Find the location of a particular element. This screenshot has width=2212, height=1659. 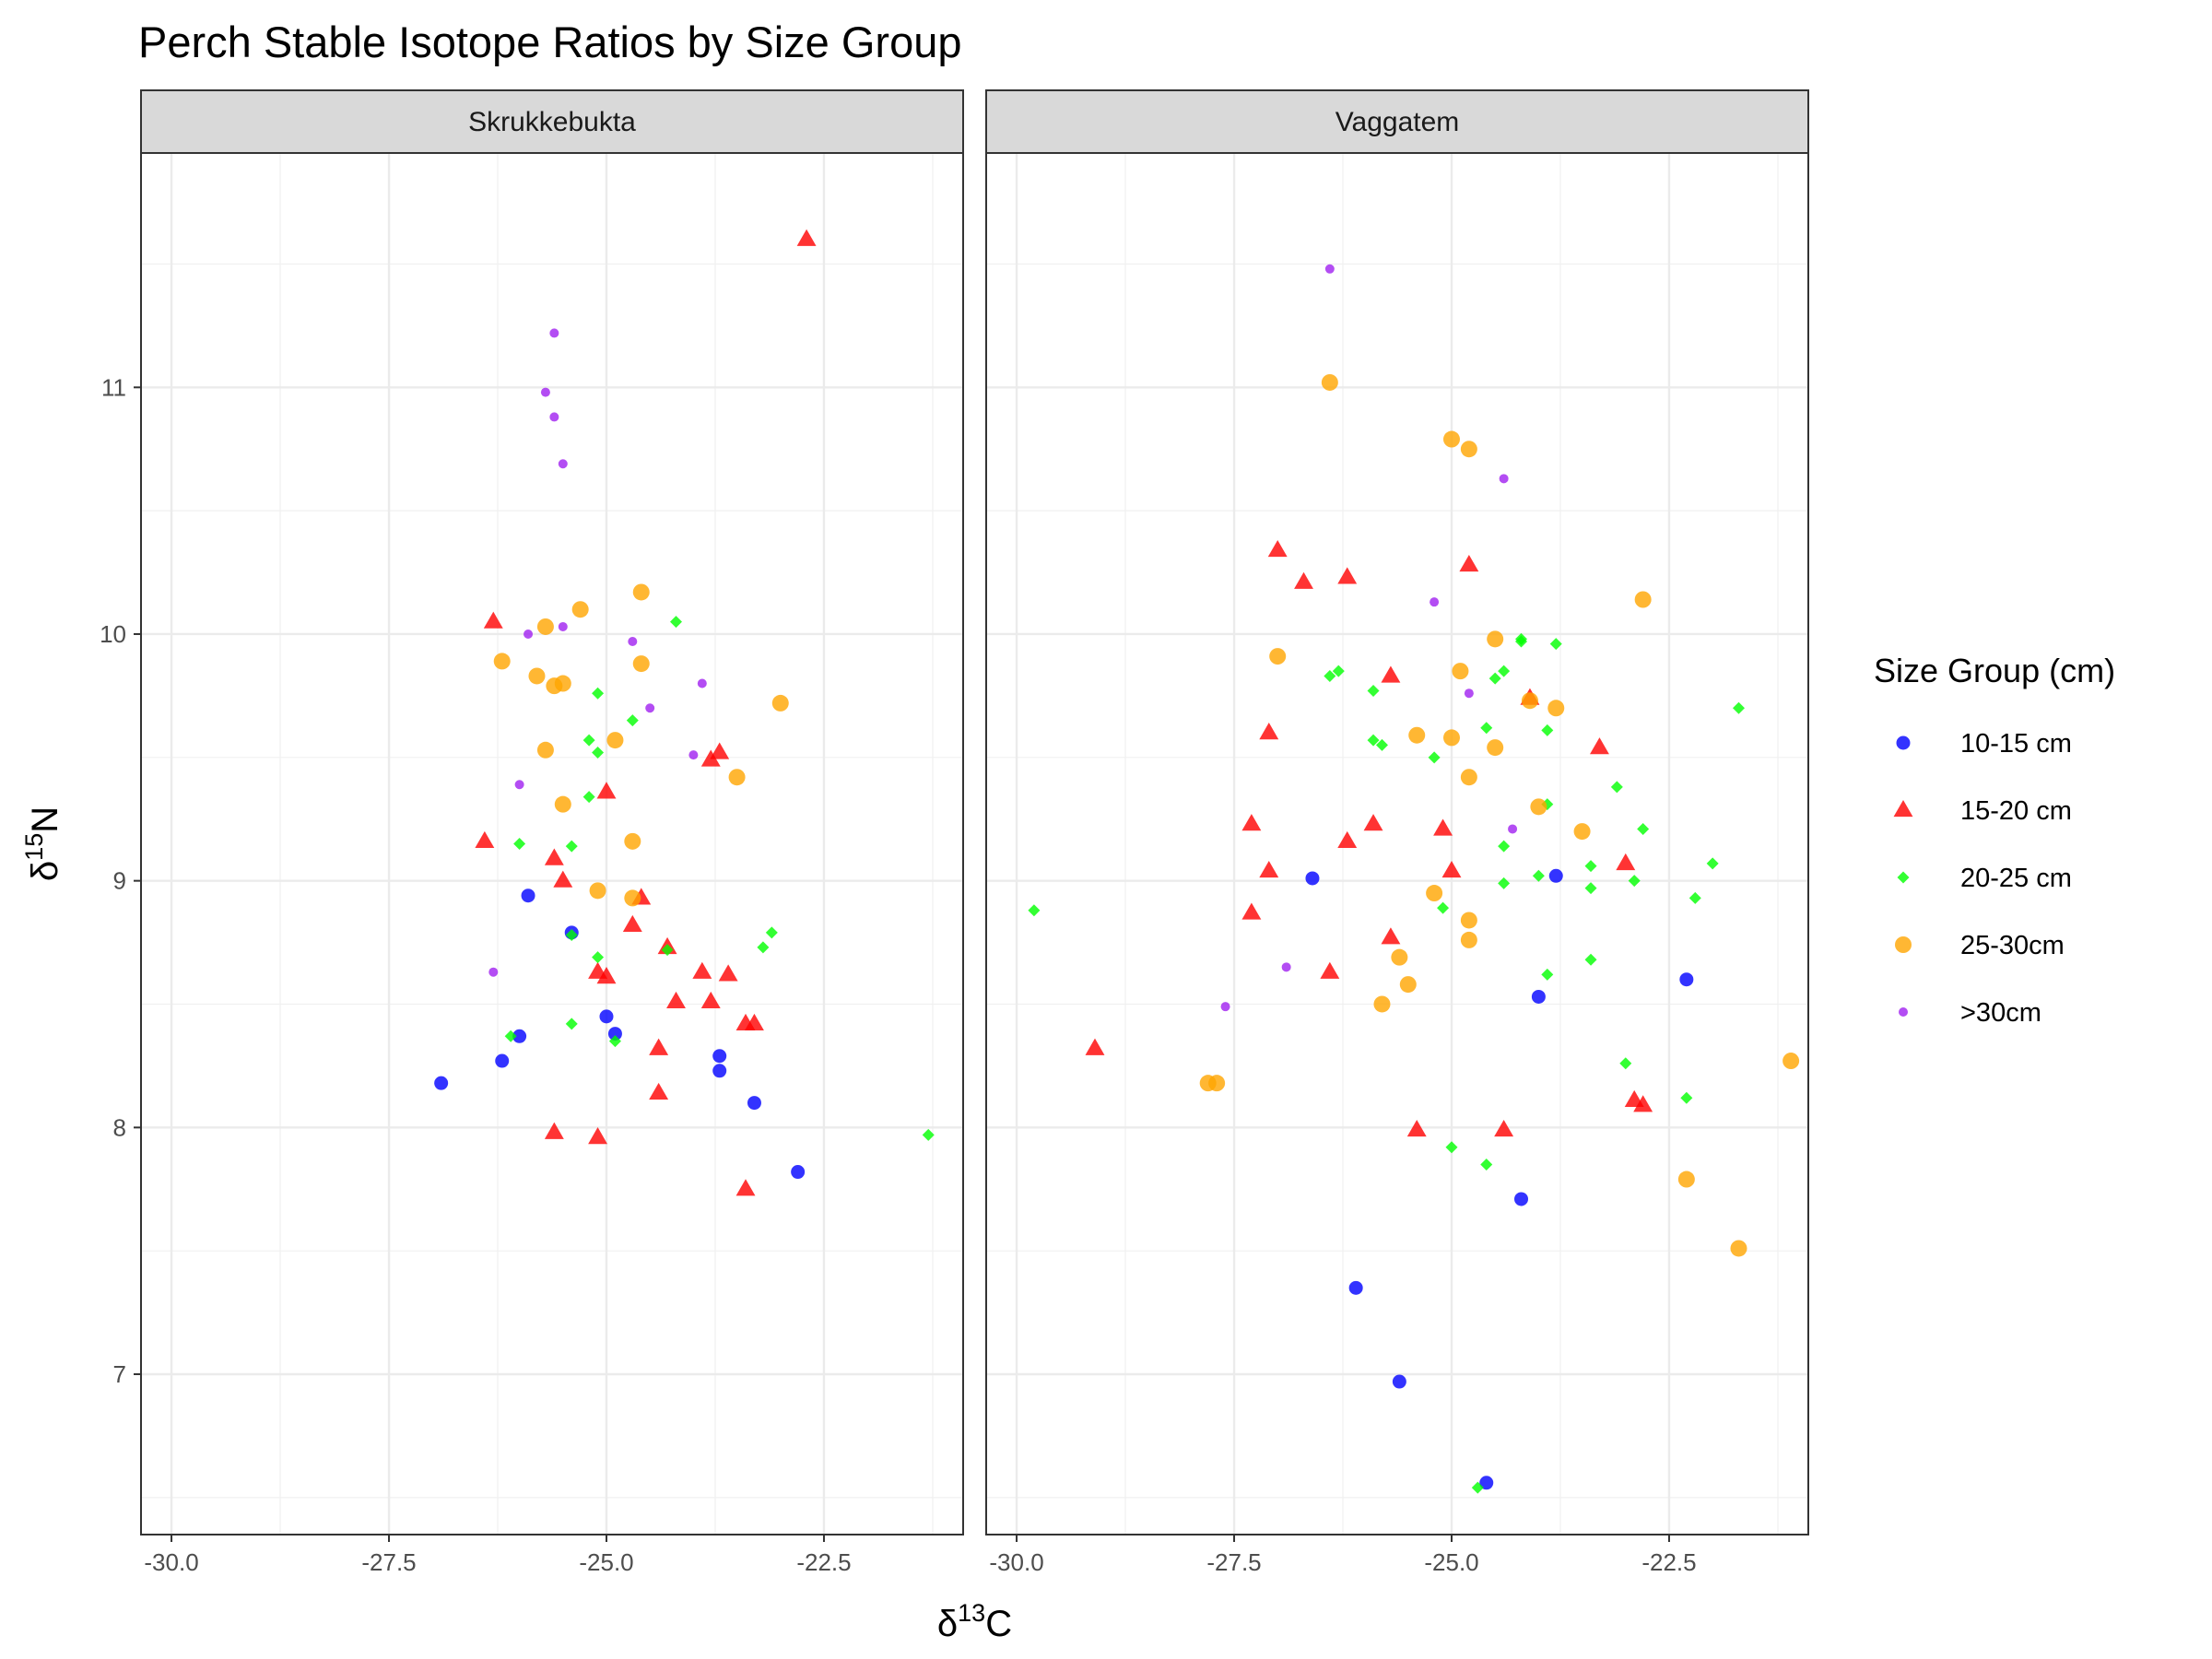

y-tick-label: 7 is located at coordinates (119, 1374).